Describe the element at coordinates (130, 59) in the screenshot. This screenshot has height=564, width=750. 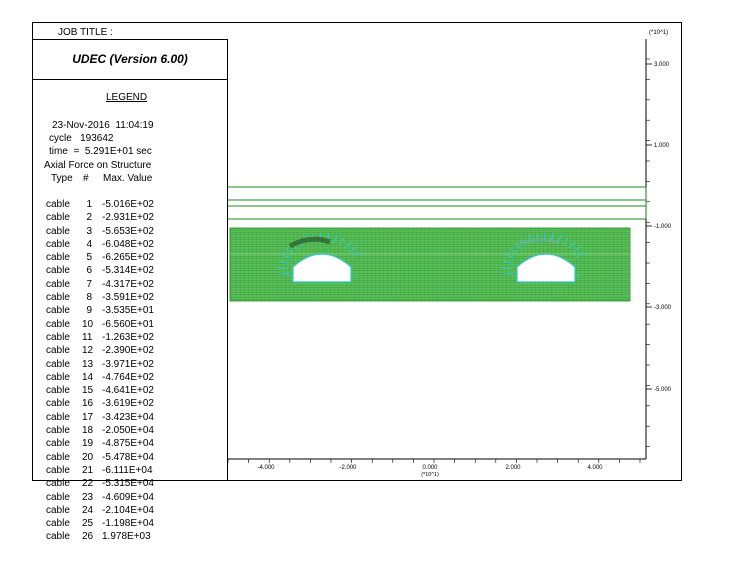
I see `app-title: UDEC (Version 6.00)` at that location.